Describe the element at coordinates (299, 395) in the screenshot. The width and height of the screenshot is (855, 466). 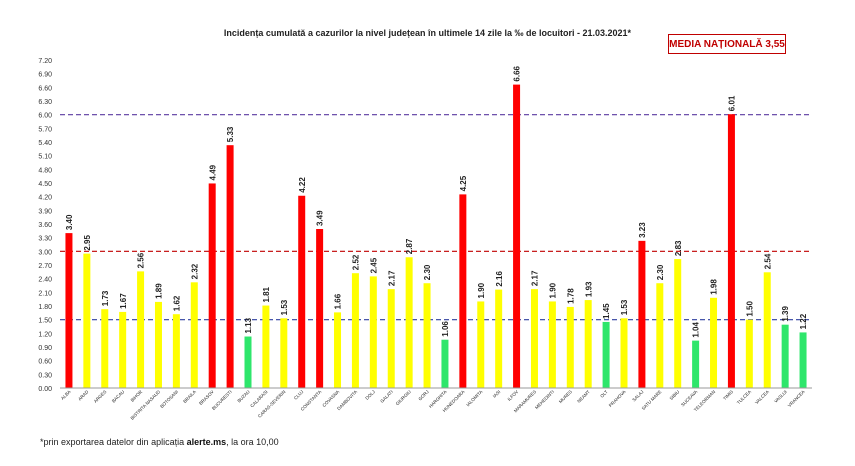
I see `x-tick-label: CLUJ` at that location.